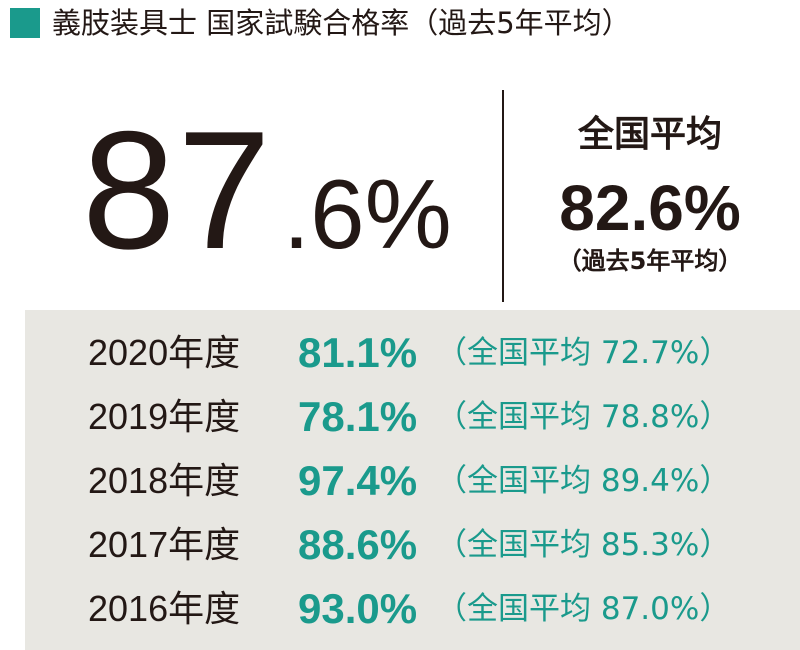 This screenshot has height=650, width=800. I want to click on table-row: 2018年度 97.4% （全国平均 89.4%）, so click(400, 481).